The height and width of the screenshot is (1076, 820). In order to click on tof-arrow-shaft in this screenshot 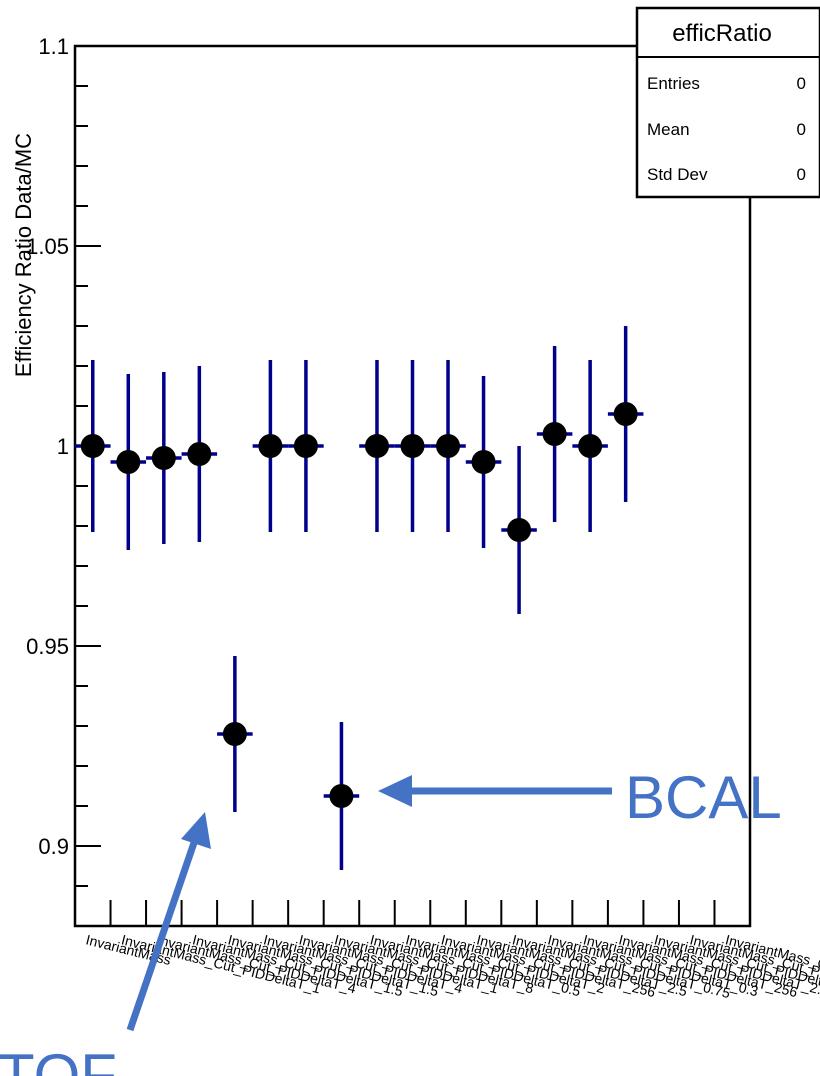, I will do `click(163, 932)`.